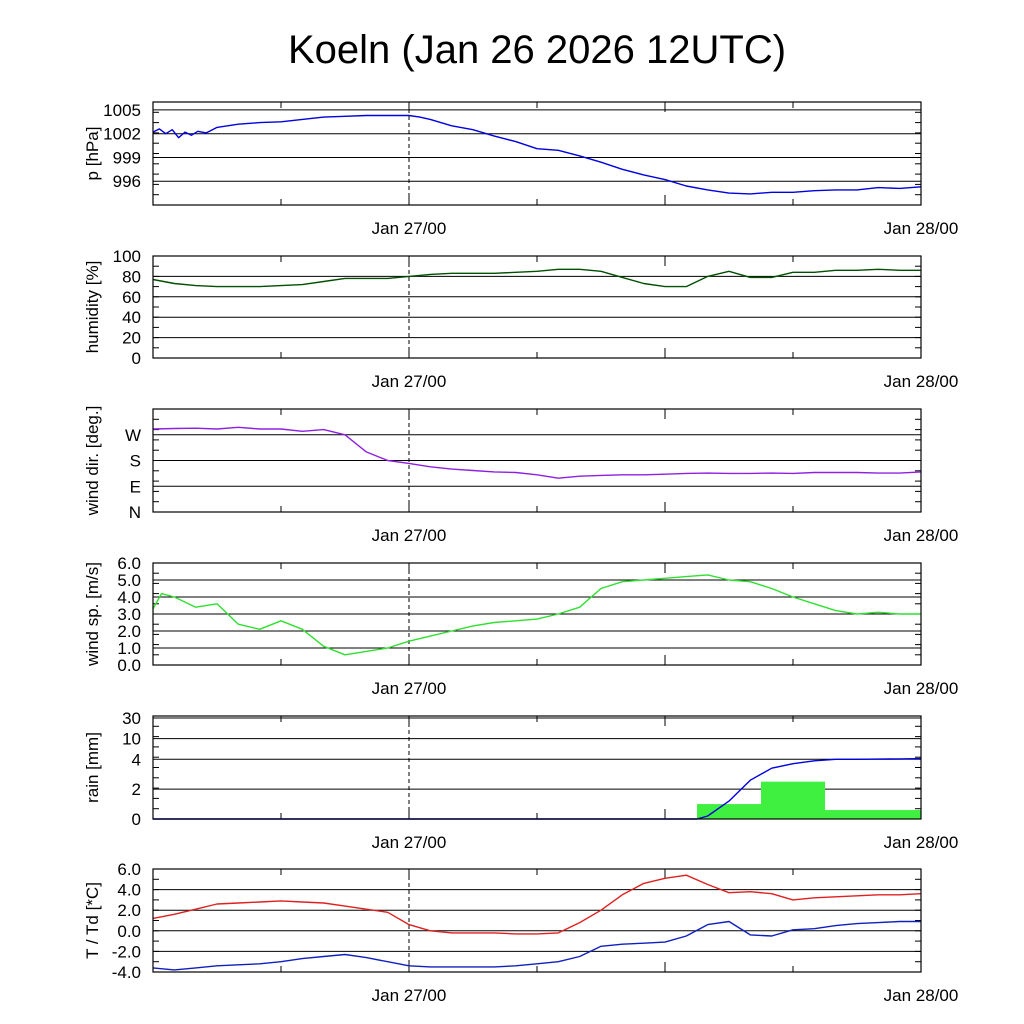 Image resolution: width=1024 pixels, height=1024 pixels. Describe the element at coordinates (129, 648) in the screenshot. I see `wind_speed-y-tick-label: 1.0` at that location.